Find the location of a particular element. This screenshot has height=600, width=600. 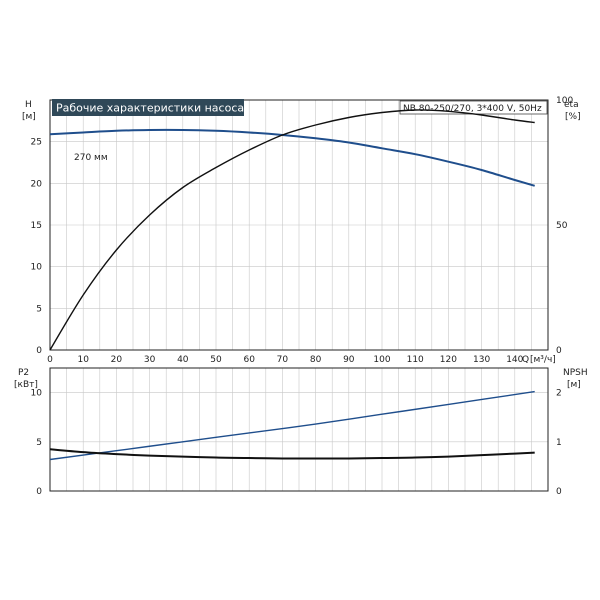

x-tick-label: 80 is located at coordinates (316, 360).